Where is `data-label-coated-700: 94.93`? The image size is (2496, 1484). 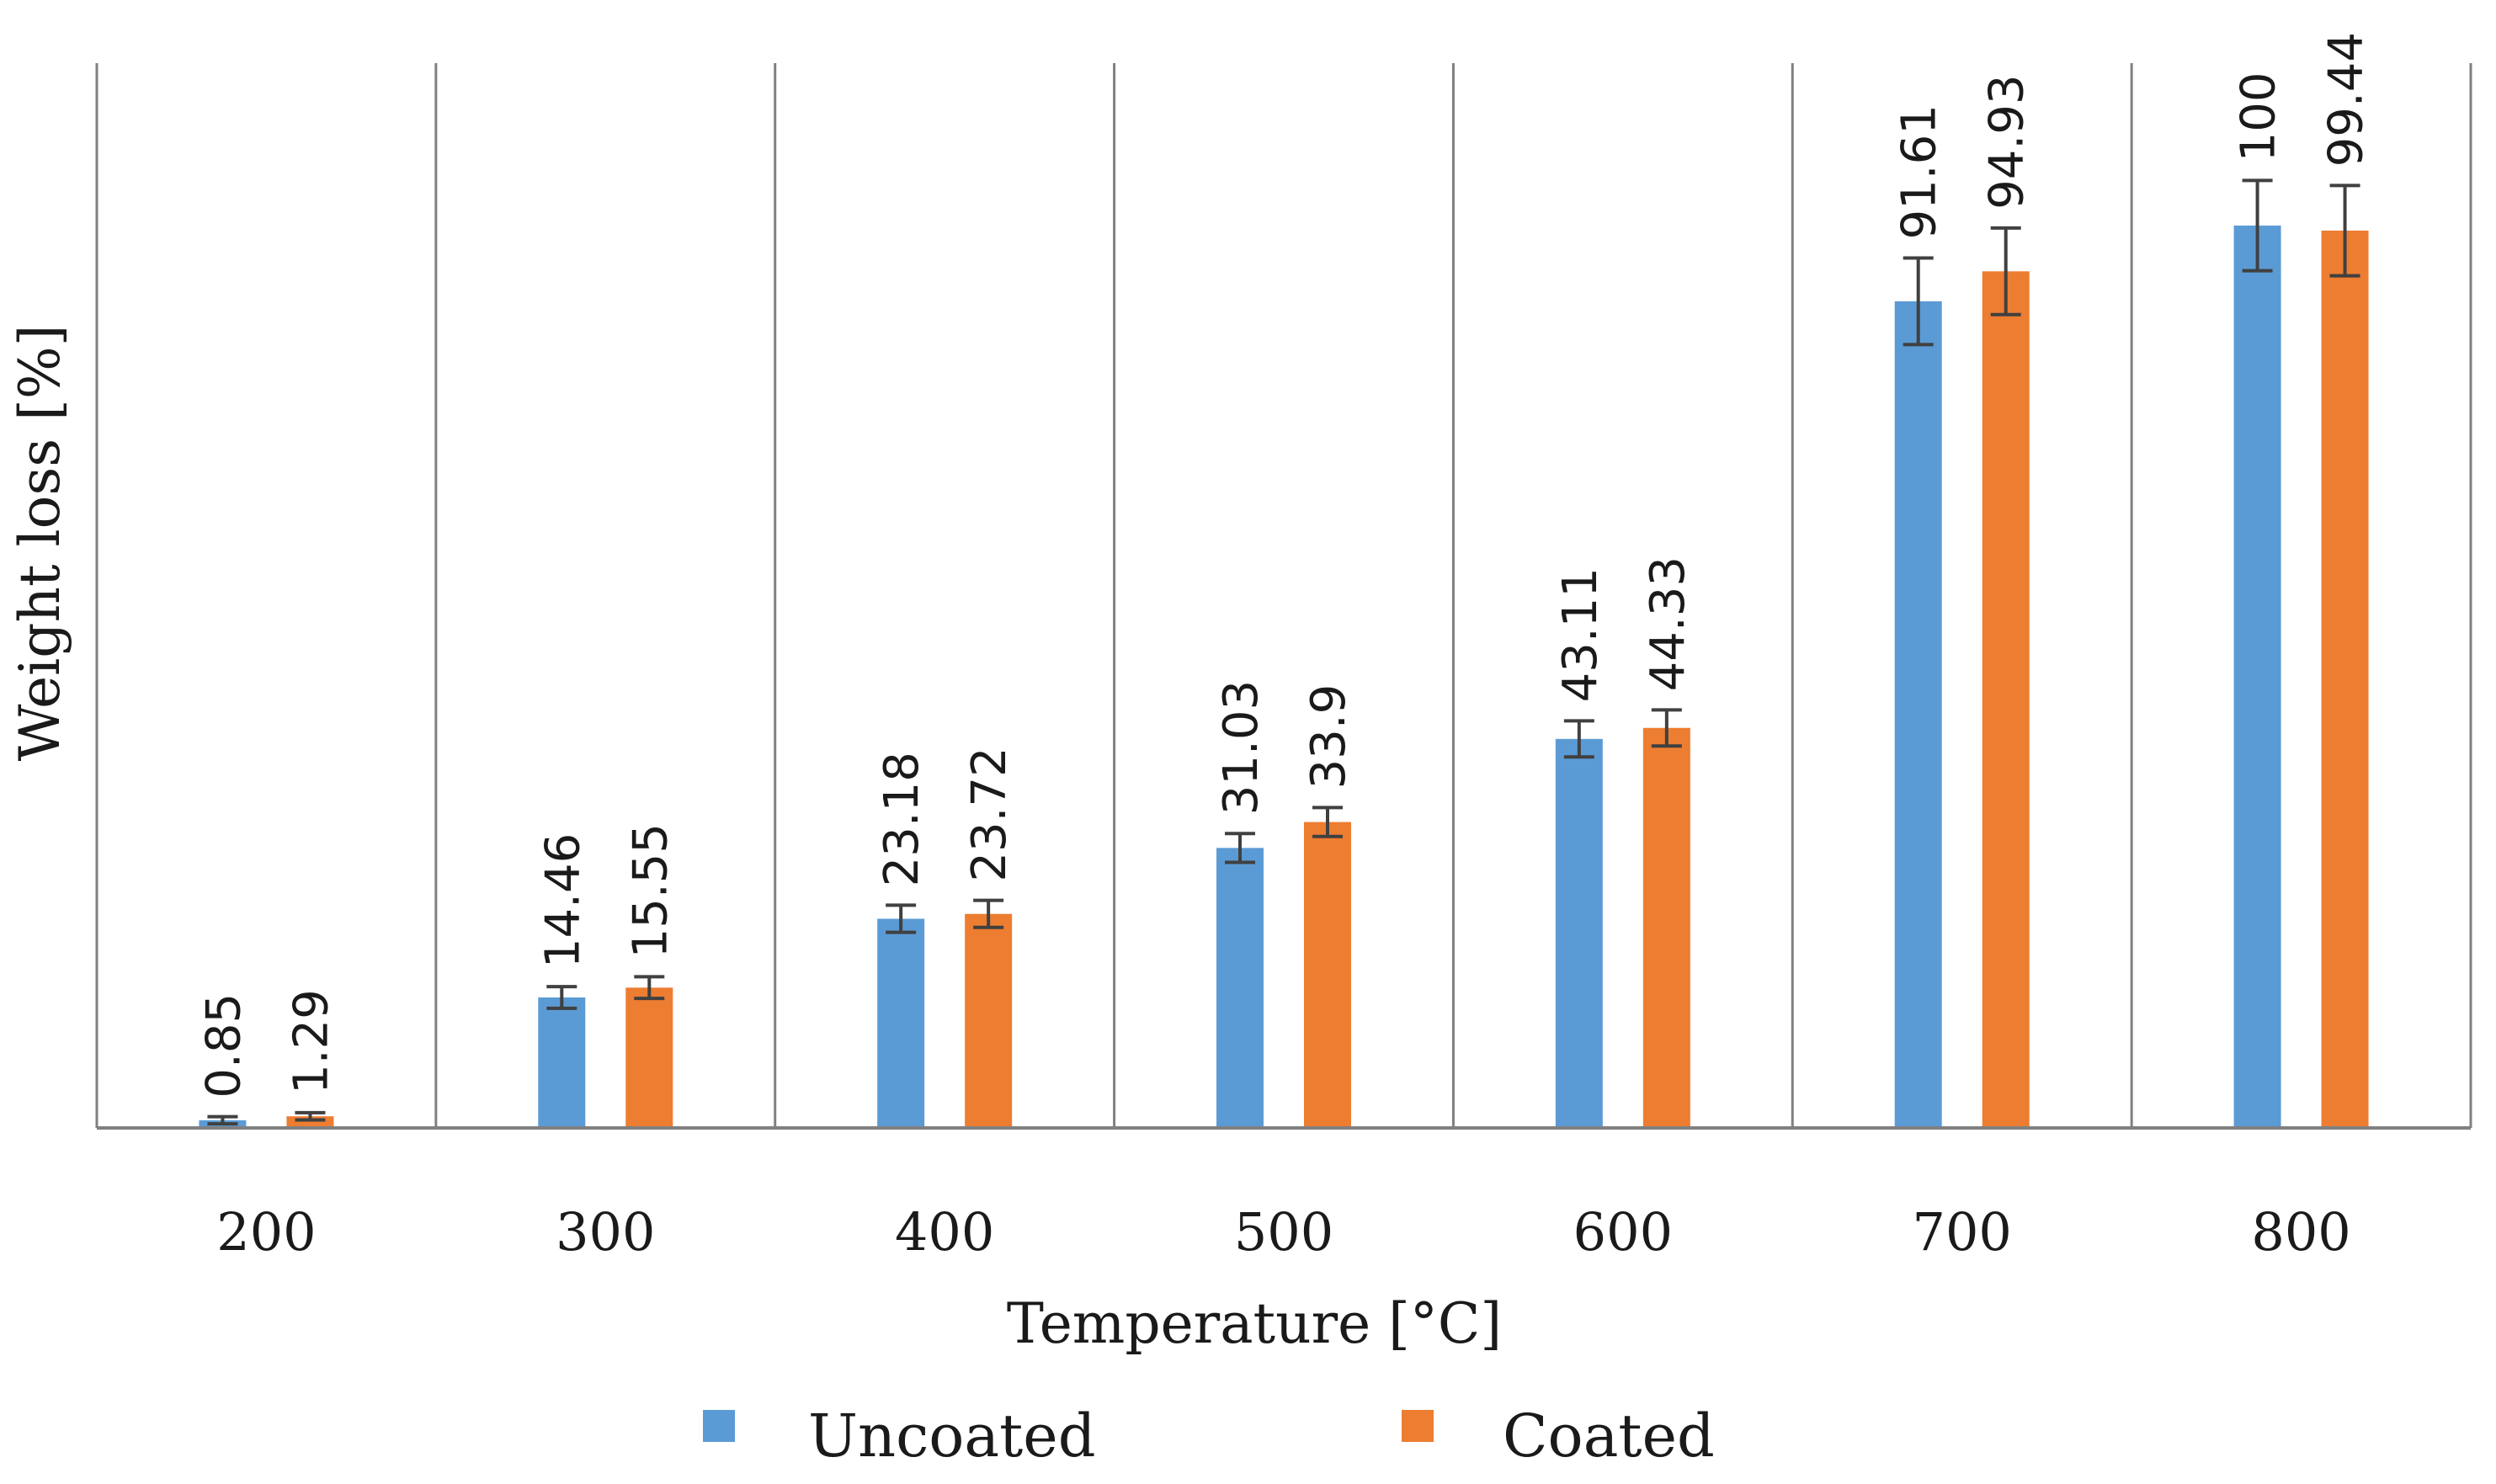 data-label-coated-700: 94.93 is located at coordinates (2007, 142).